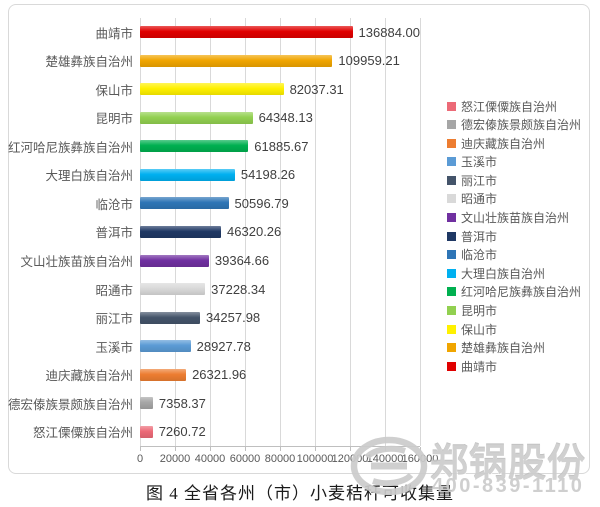 The width and height of the screenshot is (600, 507). Describe the element at coordinates (232, 175) in the screenshot. I see `bar-row: 大理白族自治州 54198.26` at that location.